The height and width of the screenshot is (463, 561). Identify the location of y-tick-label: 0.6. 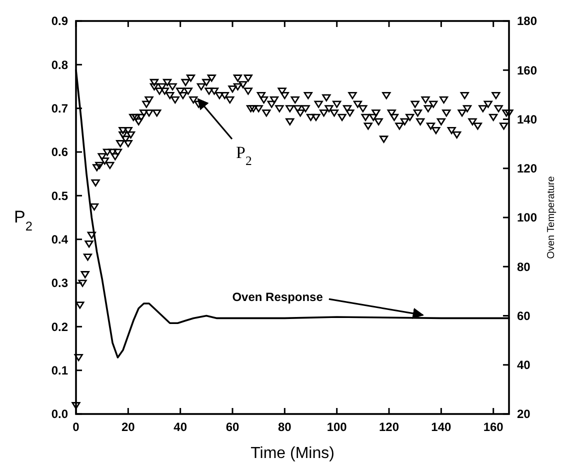
(59, 152).